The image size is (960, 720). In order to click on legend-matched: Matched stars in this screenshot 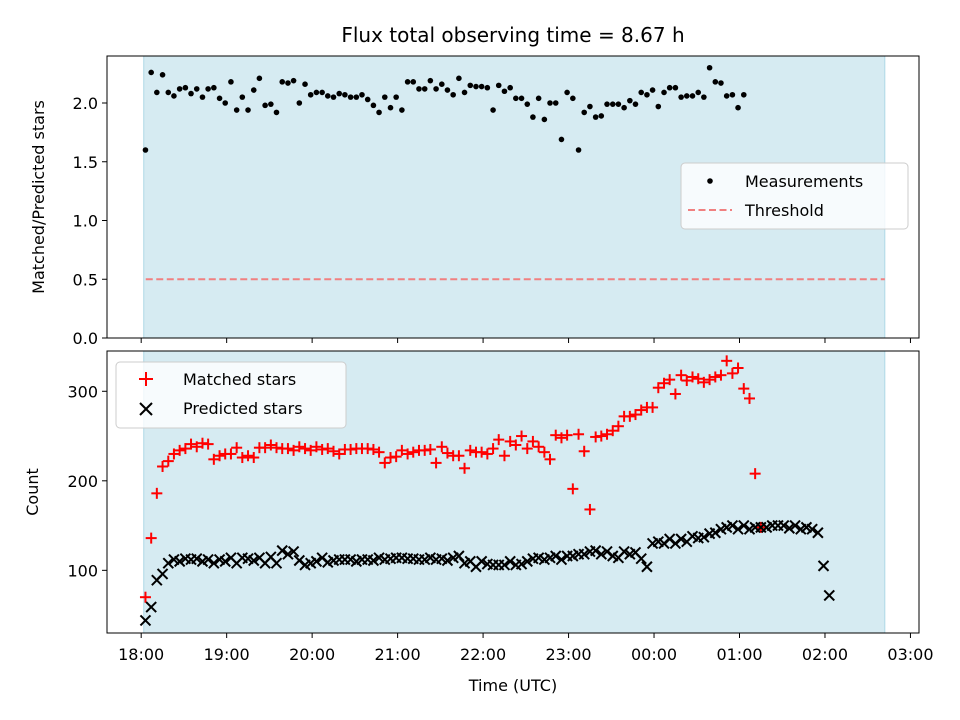, I will do `click(239, 379)`.